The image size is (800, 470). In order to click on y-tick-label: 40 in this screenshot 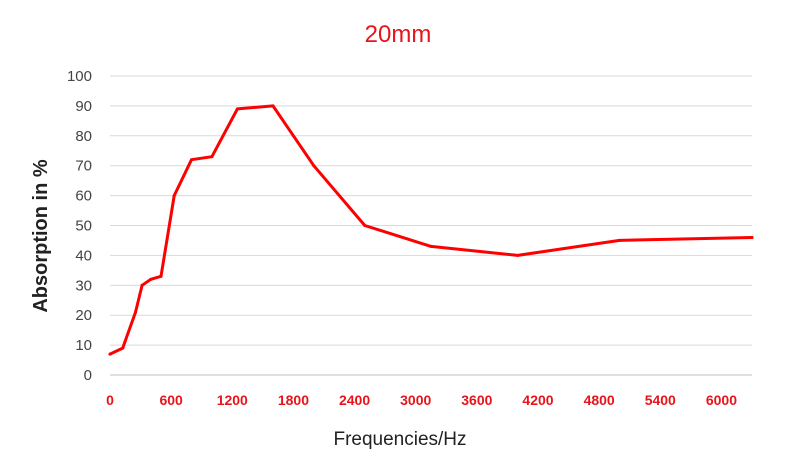, I will do `click(83, 255)`.